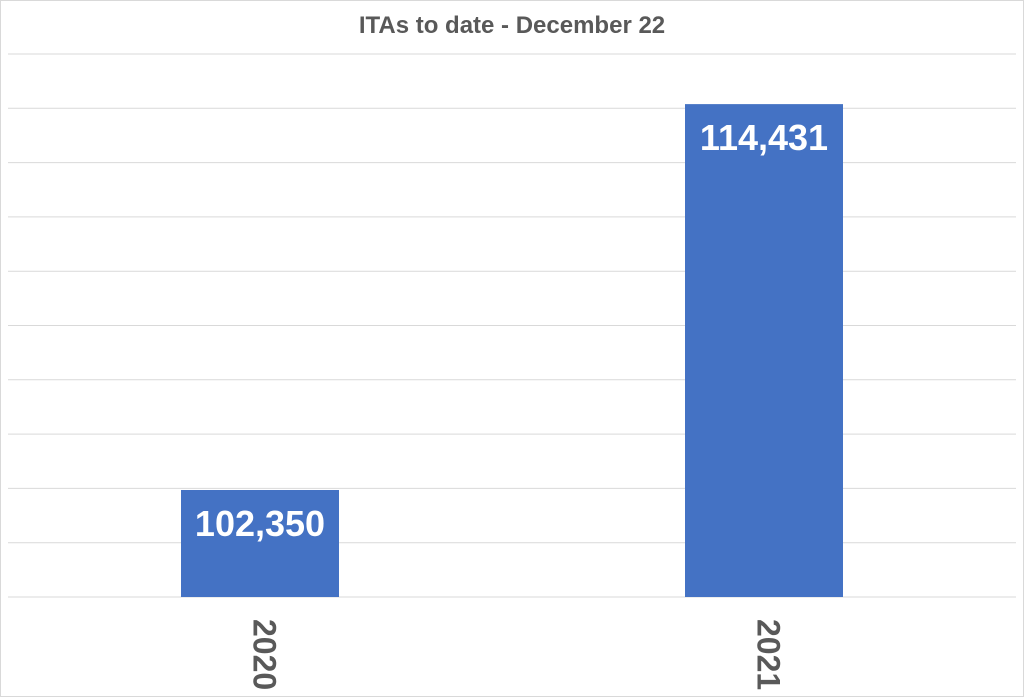 This screenshot has width=1024, height=697. I want to click on data-label-2021: 114,431, so click(764, 137).